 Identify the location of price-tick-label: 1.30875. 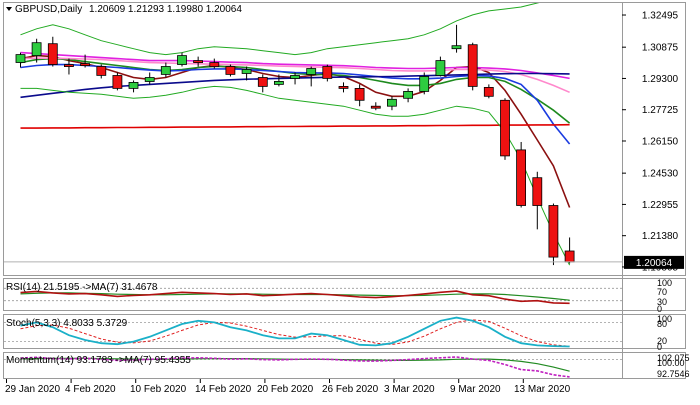
(660, 48).